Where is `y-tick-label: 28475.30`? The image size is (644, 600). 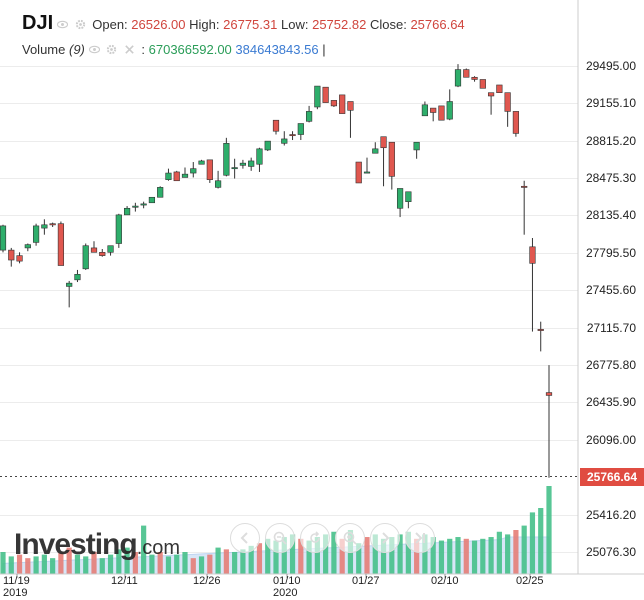 y-tick-label: 28475.30 is located at coordinates (610, 177).